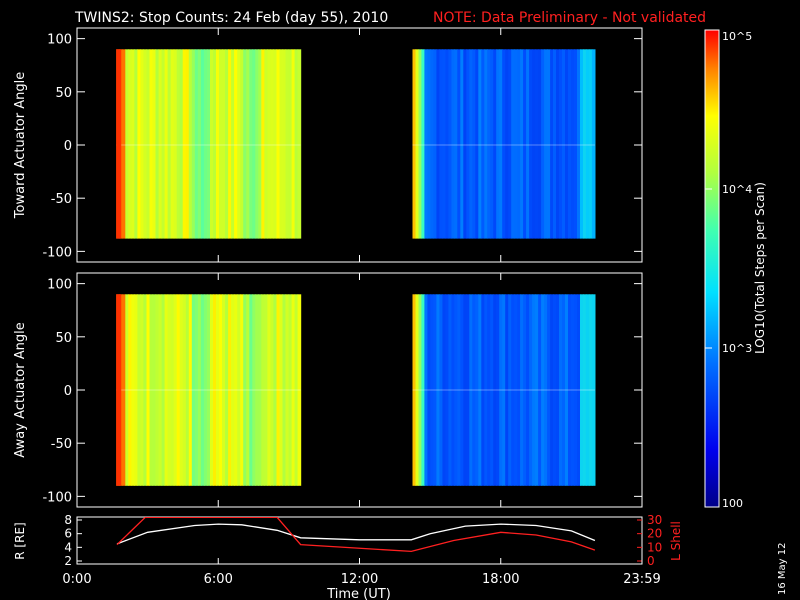  What do you see at coordinates (356, 535) in the screenshot?
I see `series-line-l-shell` at bounding box center [356, 535].